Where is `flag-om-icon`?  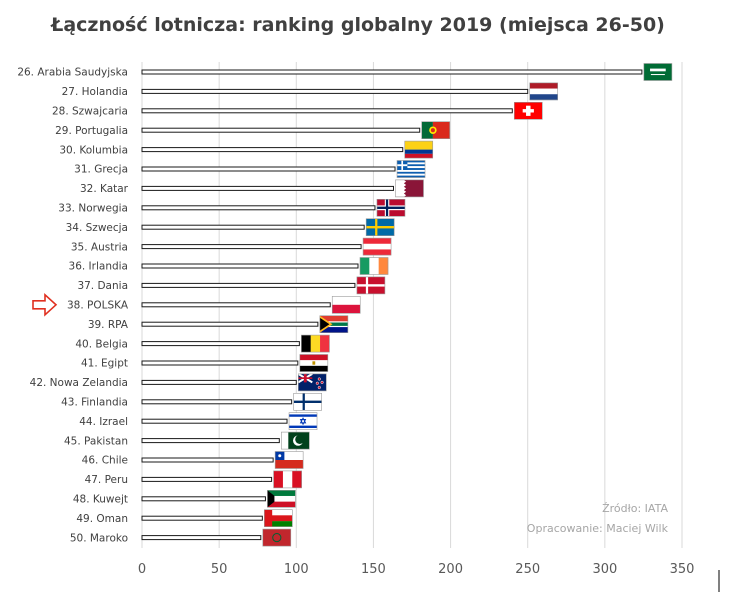 flag-om-icon is located at coordinates (278, 518).